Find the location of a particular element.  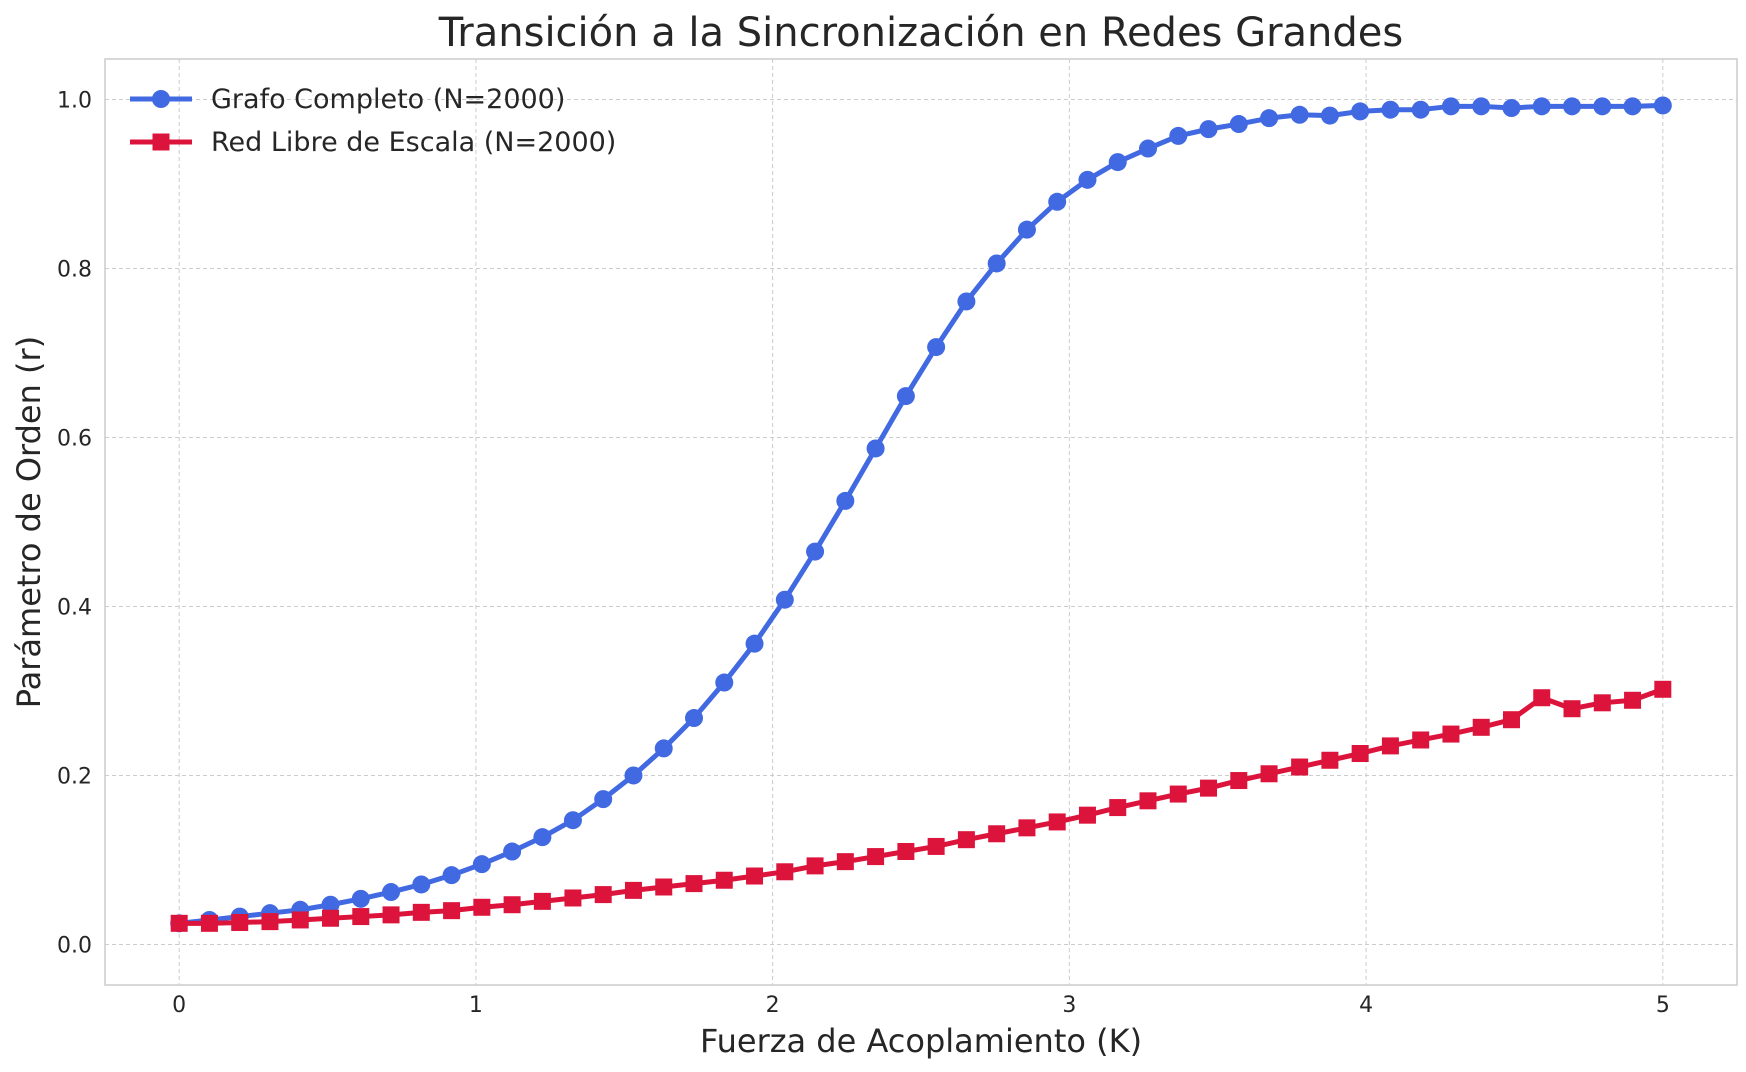

x-axis-label: Fuerza de Acoplamiento (K) is located at coordinates (921, 1041).